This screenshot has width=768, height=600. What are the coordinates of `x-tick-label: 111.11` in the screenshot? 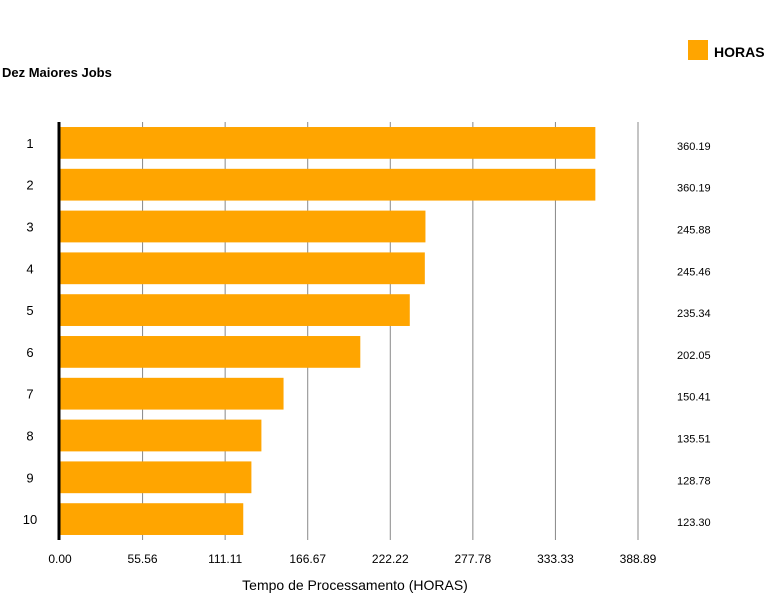 It's located at (225, 559).